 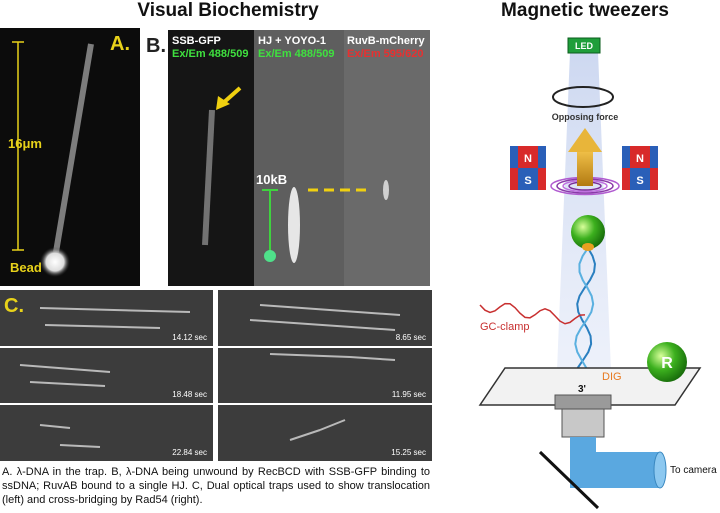 What do you see at coordinates (14, 306) in the screenshot?
I see `panel-label: C.` at bounding box center [14, 306].